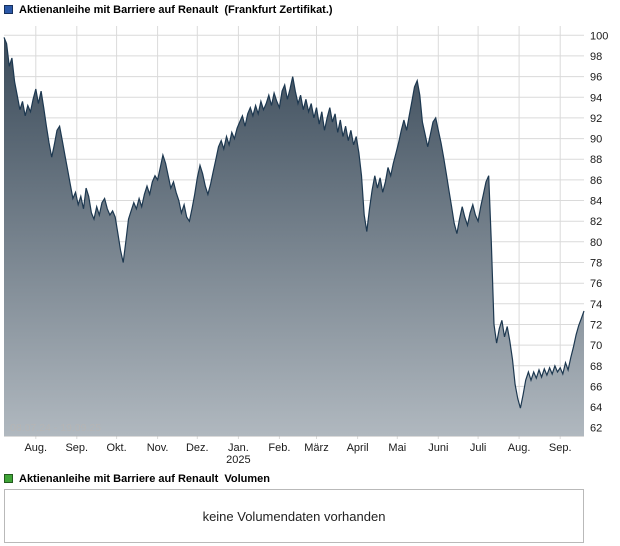  What do you see at coordinates (596, 181) in the screenshot?
I see `svg-text: 86` at bounding box center [596, 181].